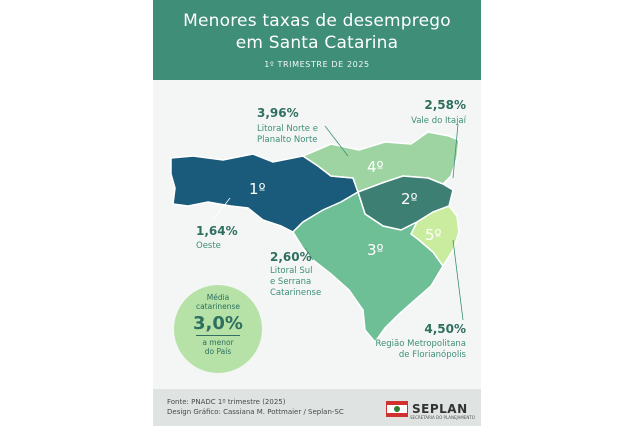 The image size is (641, 426). What do you see at coordinates (296, 293) in the screenshot?
I see `name-line: Catarinense` at bounding box center [296, 293].